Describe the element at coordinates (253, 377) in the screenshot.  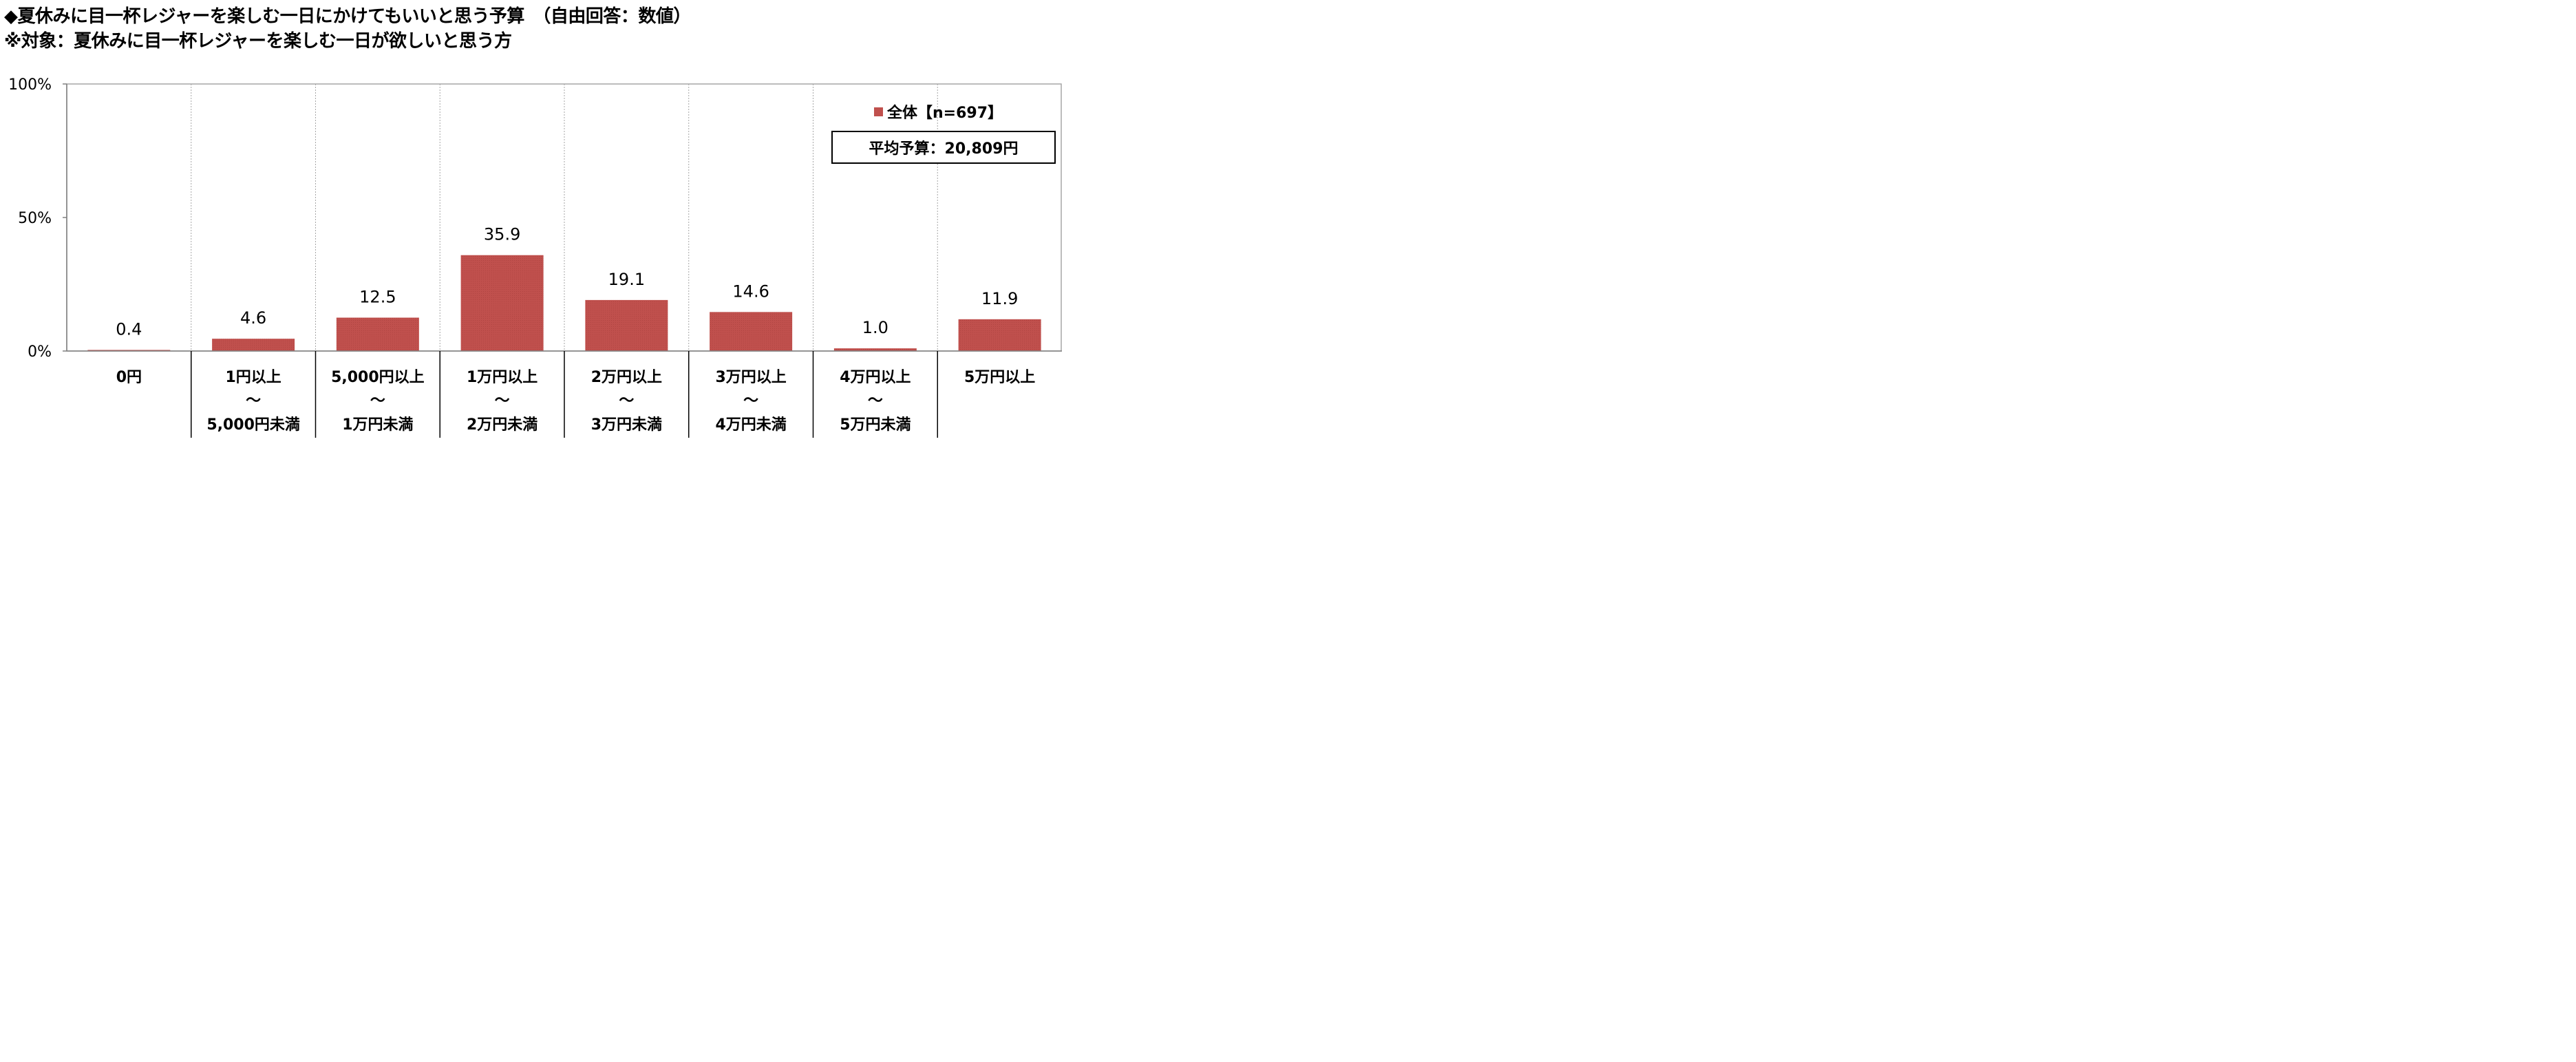
I see `x-tick-label: 1円以上` at that location.